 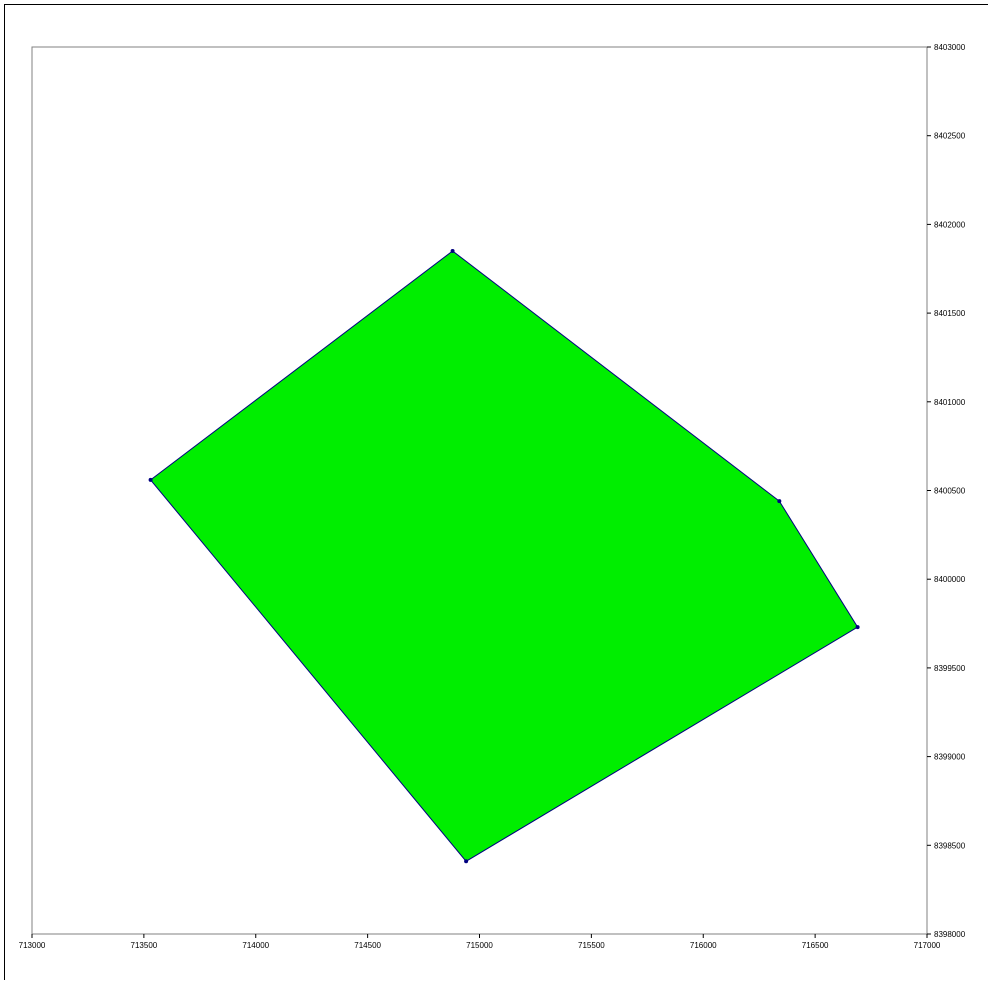 I want to click on y-tick-label: 8402000, so click(x=950, y=224).